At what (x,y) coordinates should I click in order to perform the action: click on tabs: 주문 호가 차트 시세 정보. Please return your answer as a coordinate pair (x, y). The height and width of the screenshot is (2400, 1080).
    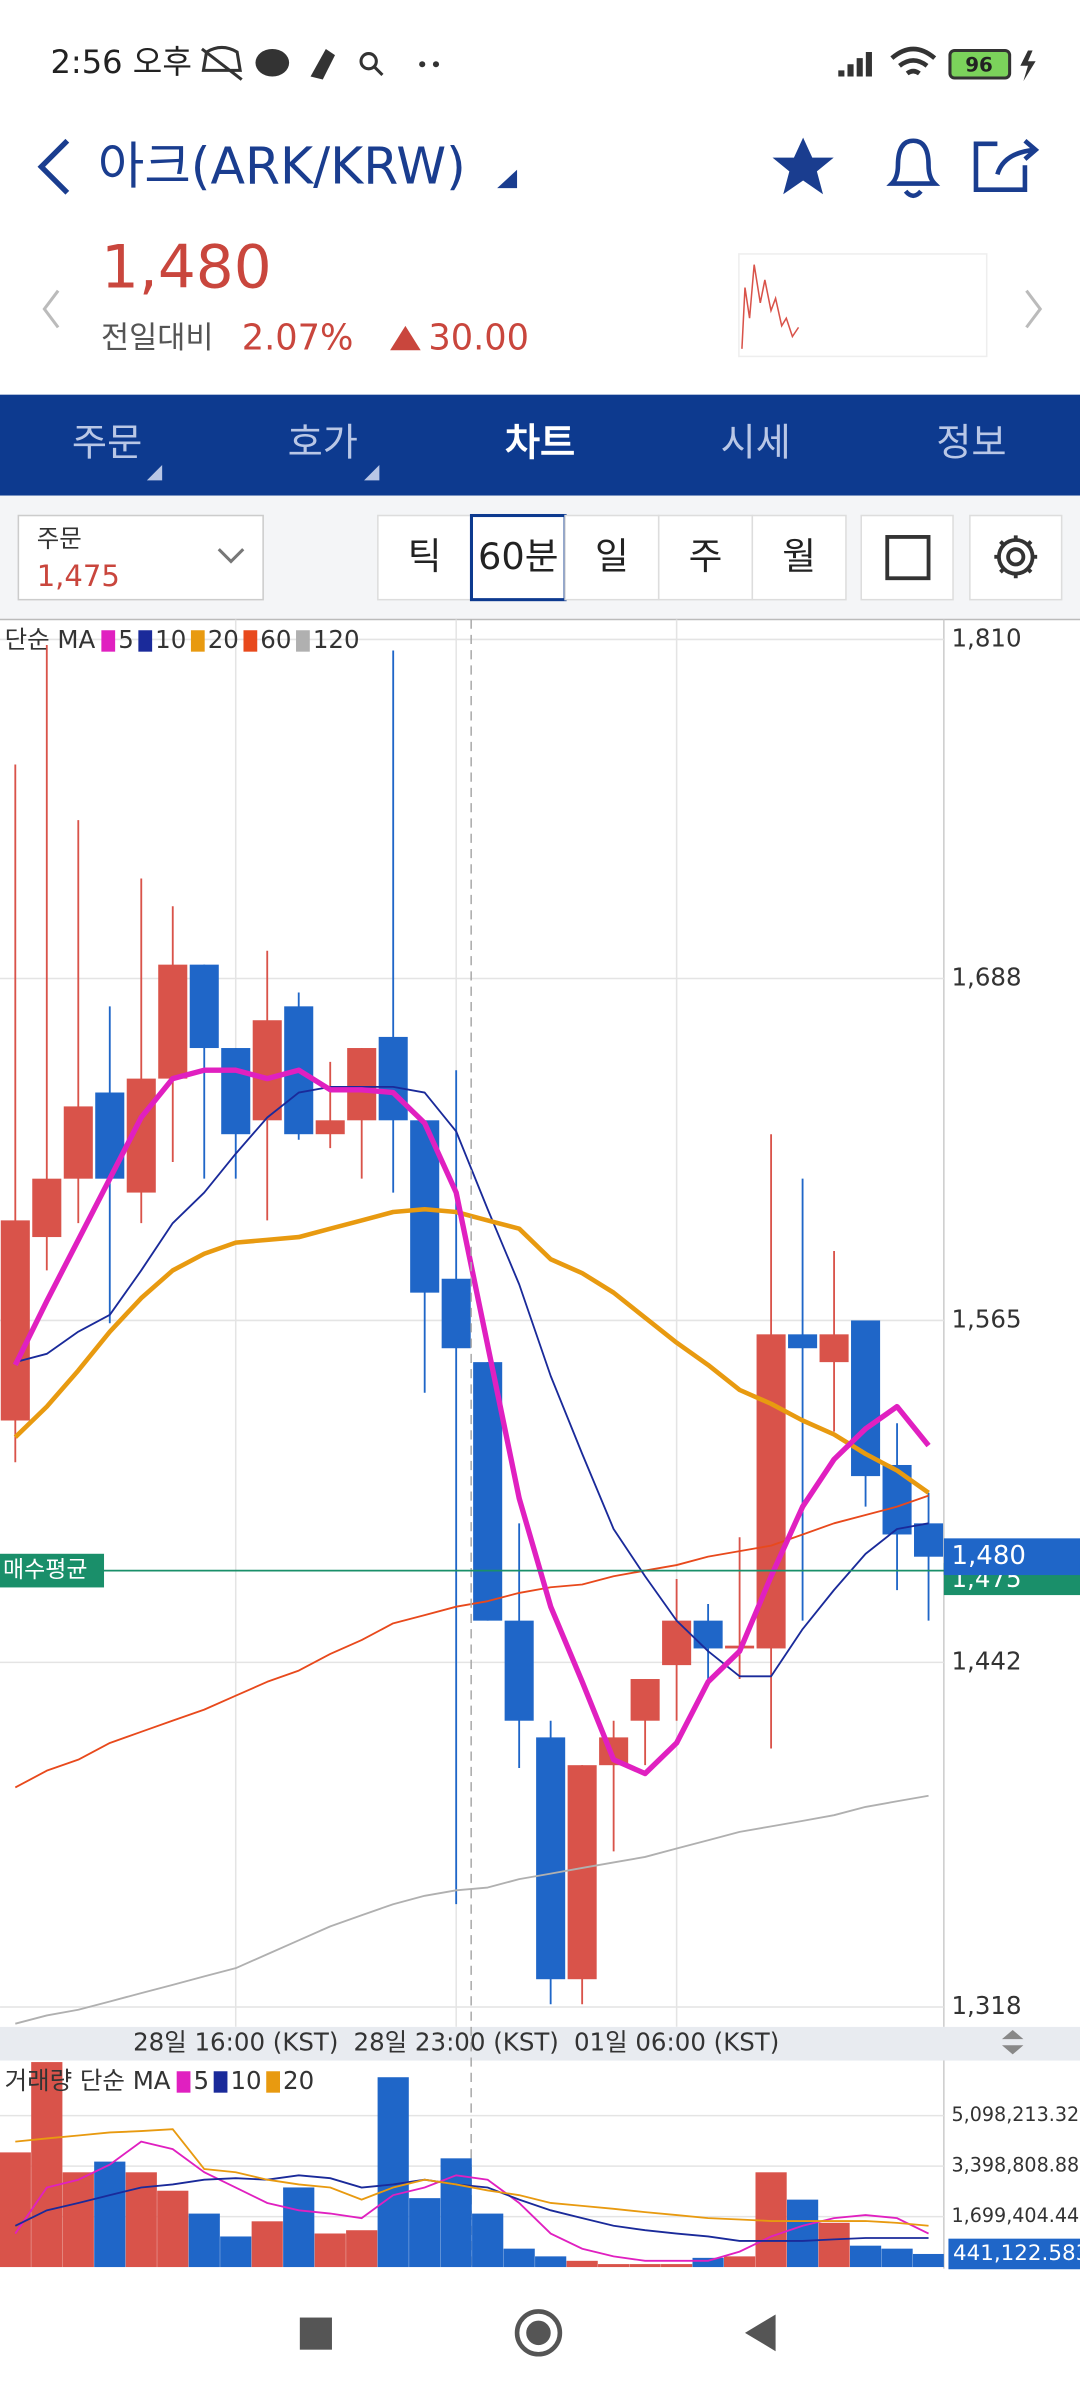
    Looking at the image, I should click on (539, 444).